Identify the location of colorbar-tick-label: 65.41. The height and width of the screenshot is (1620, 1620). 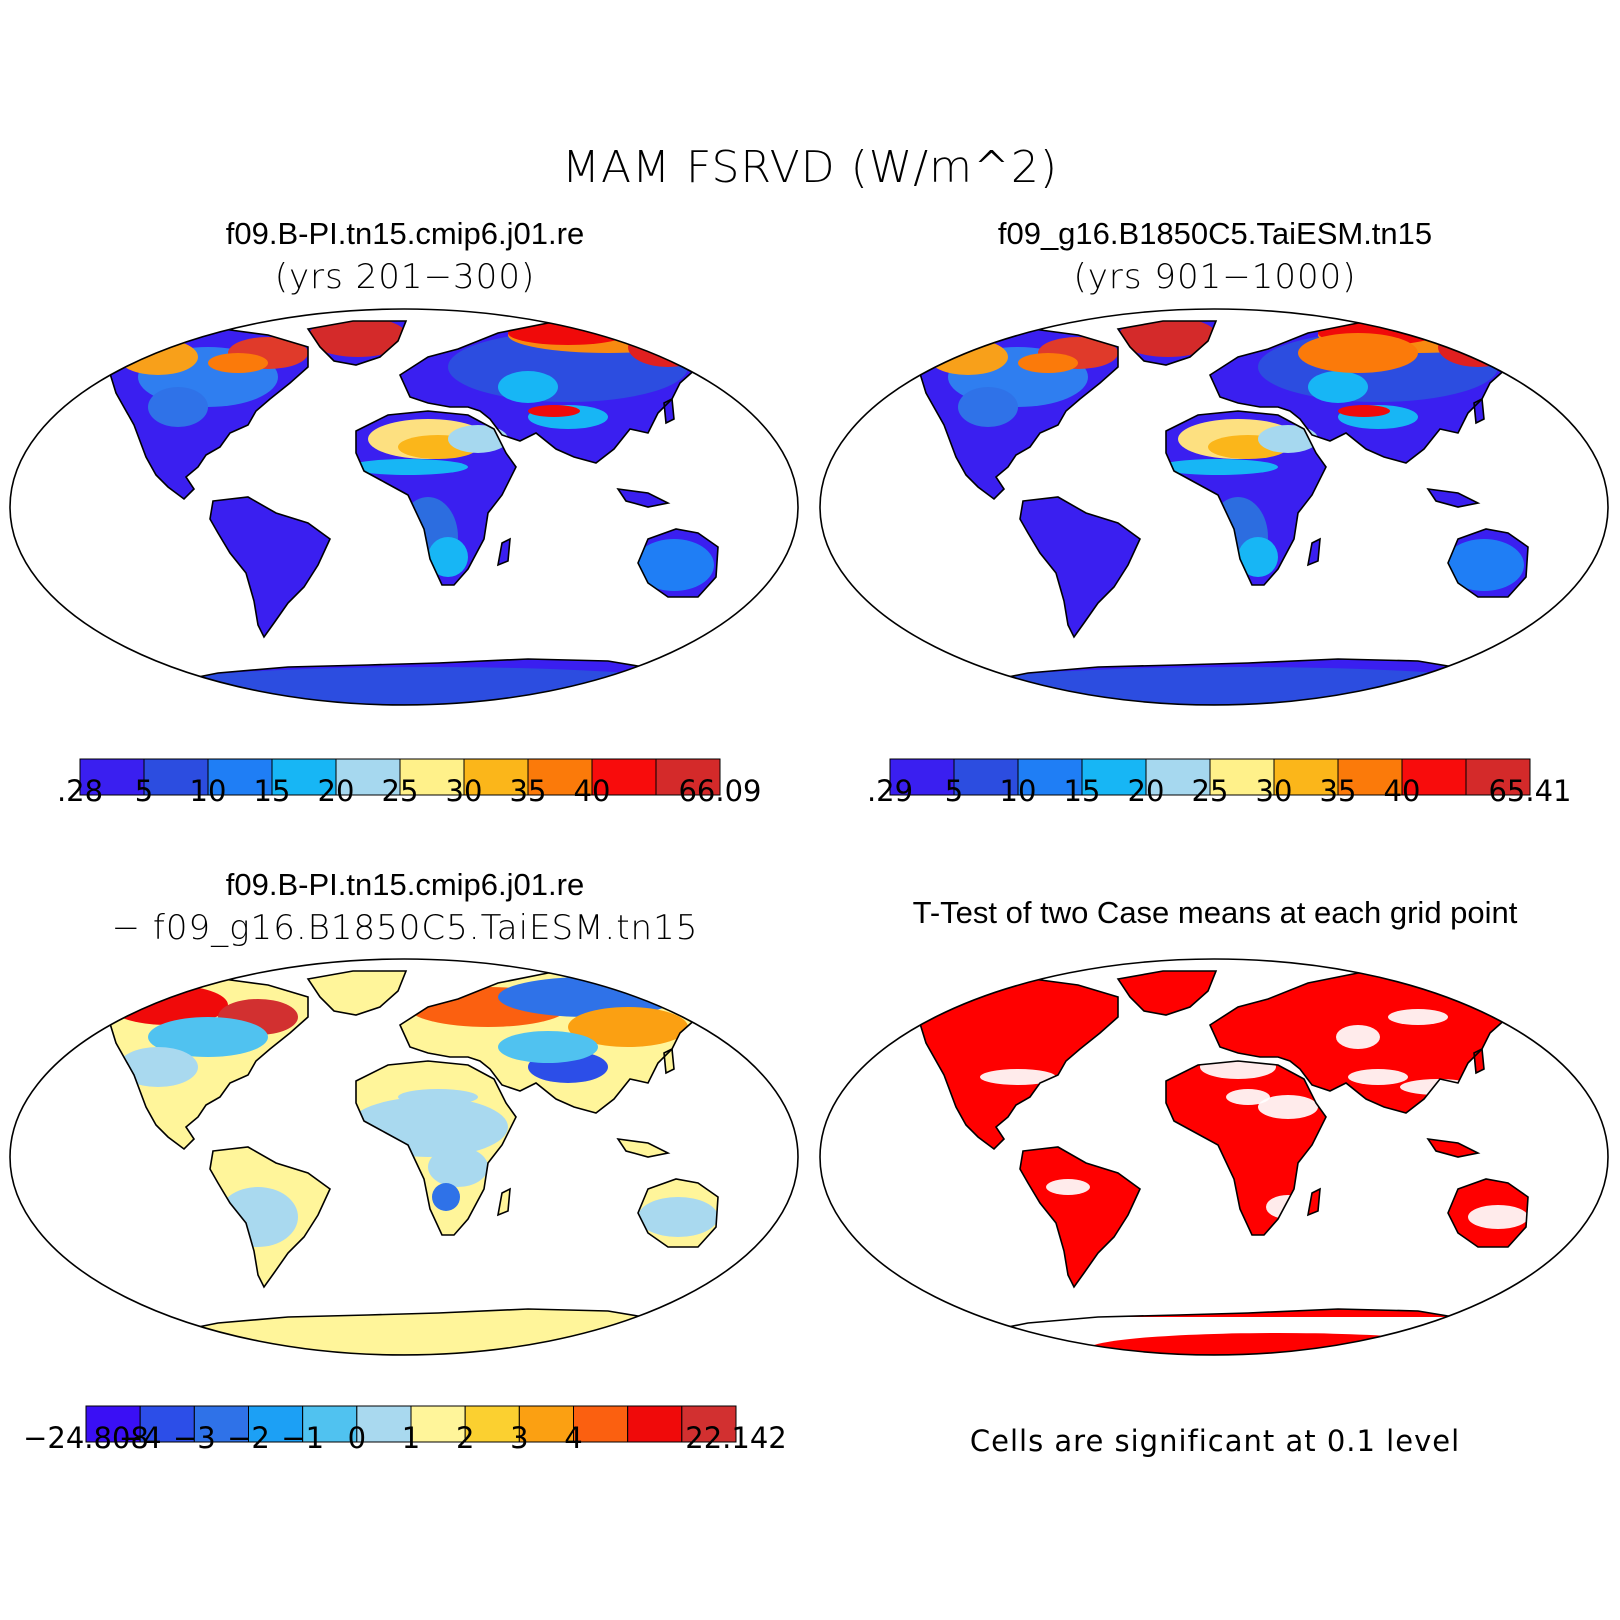
(1529, 791).